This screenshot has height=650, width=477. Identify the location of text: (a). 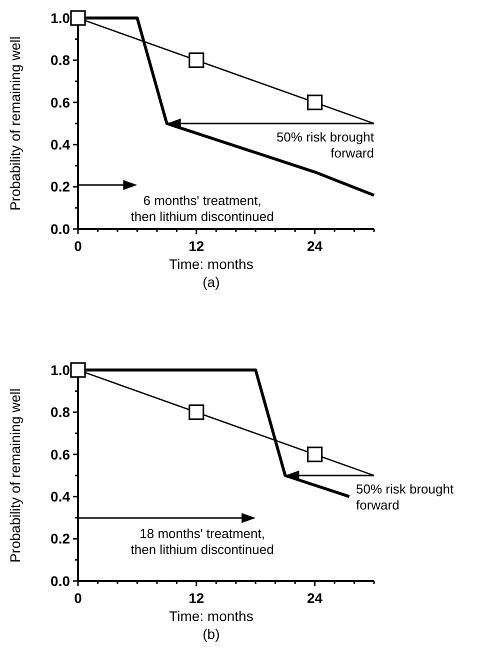
(211, 282).